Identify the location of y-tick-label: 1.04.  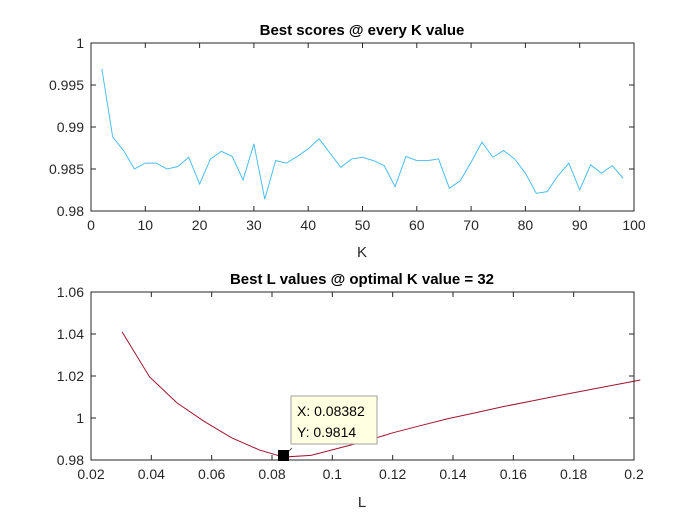
(70, 334).